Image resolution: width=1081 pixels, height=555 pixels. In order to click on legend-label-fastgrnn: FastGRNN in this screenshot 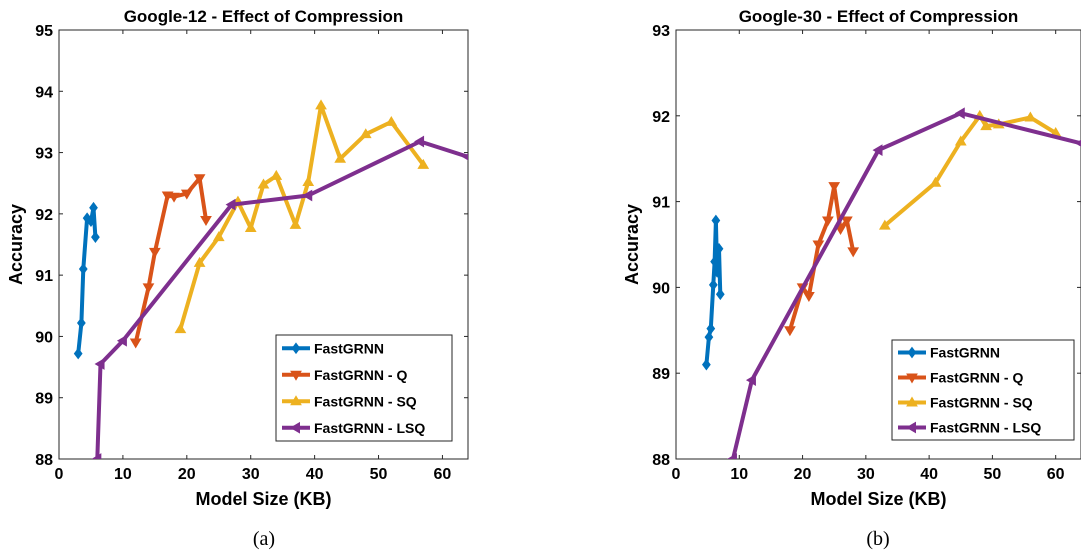, I will do `click(349, 348)`.